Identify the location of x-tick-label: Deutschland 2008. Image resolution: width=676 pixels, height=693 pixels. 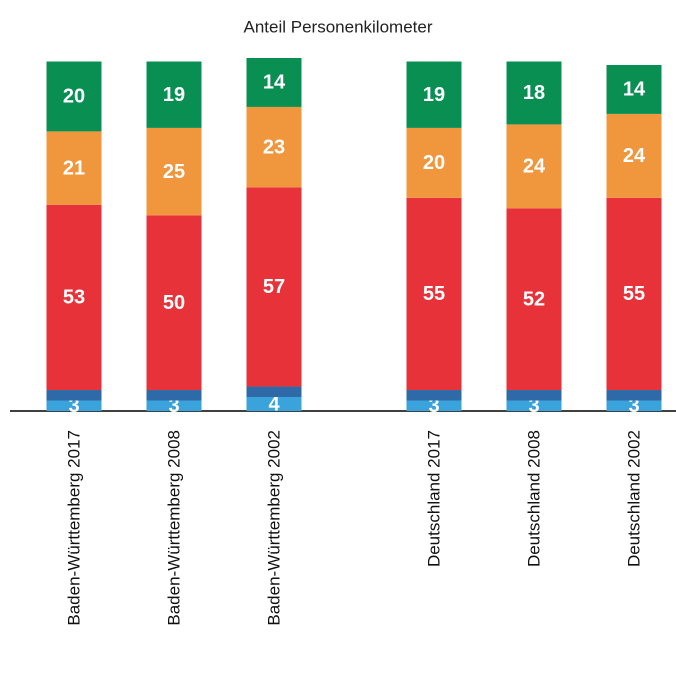
(533, 498).